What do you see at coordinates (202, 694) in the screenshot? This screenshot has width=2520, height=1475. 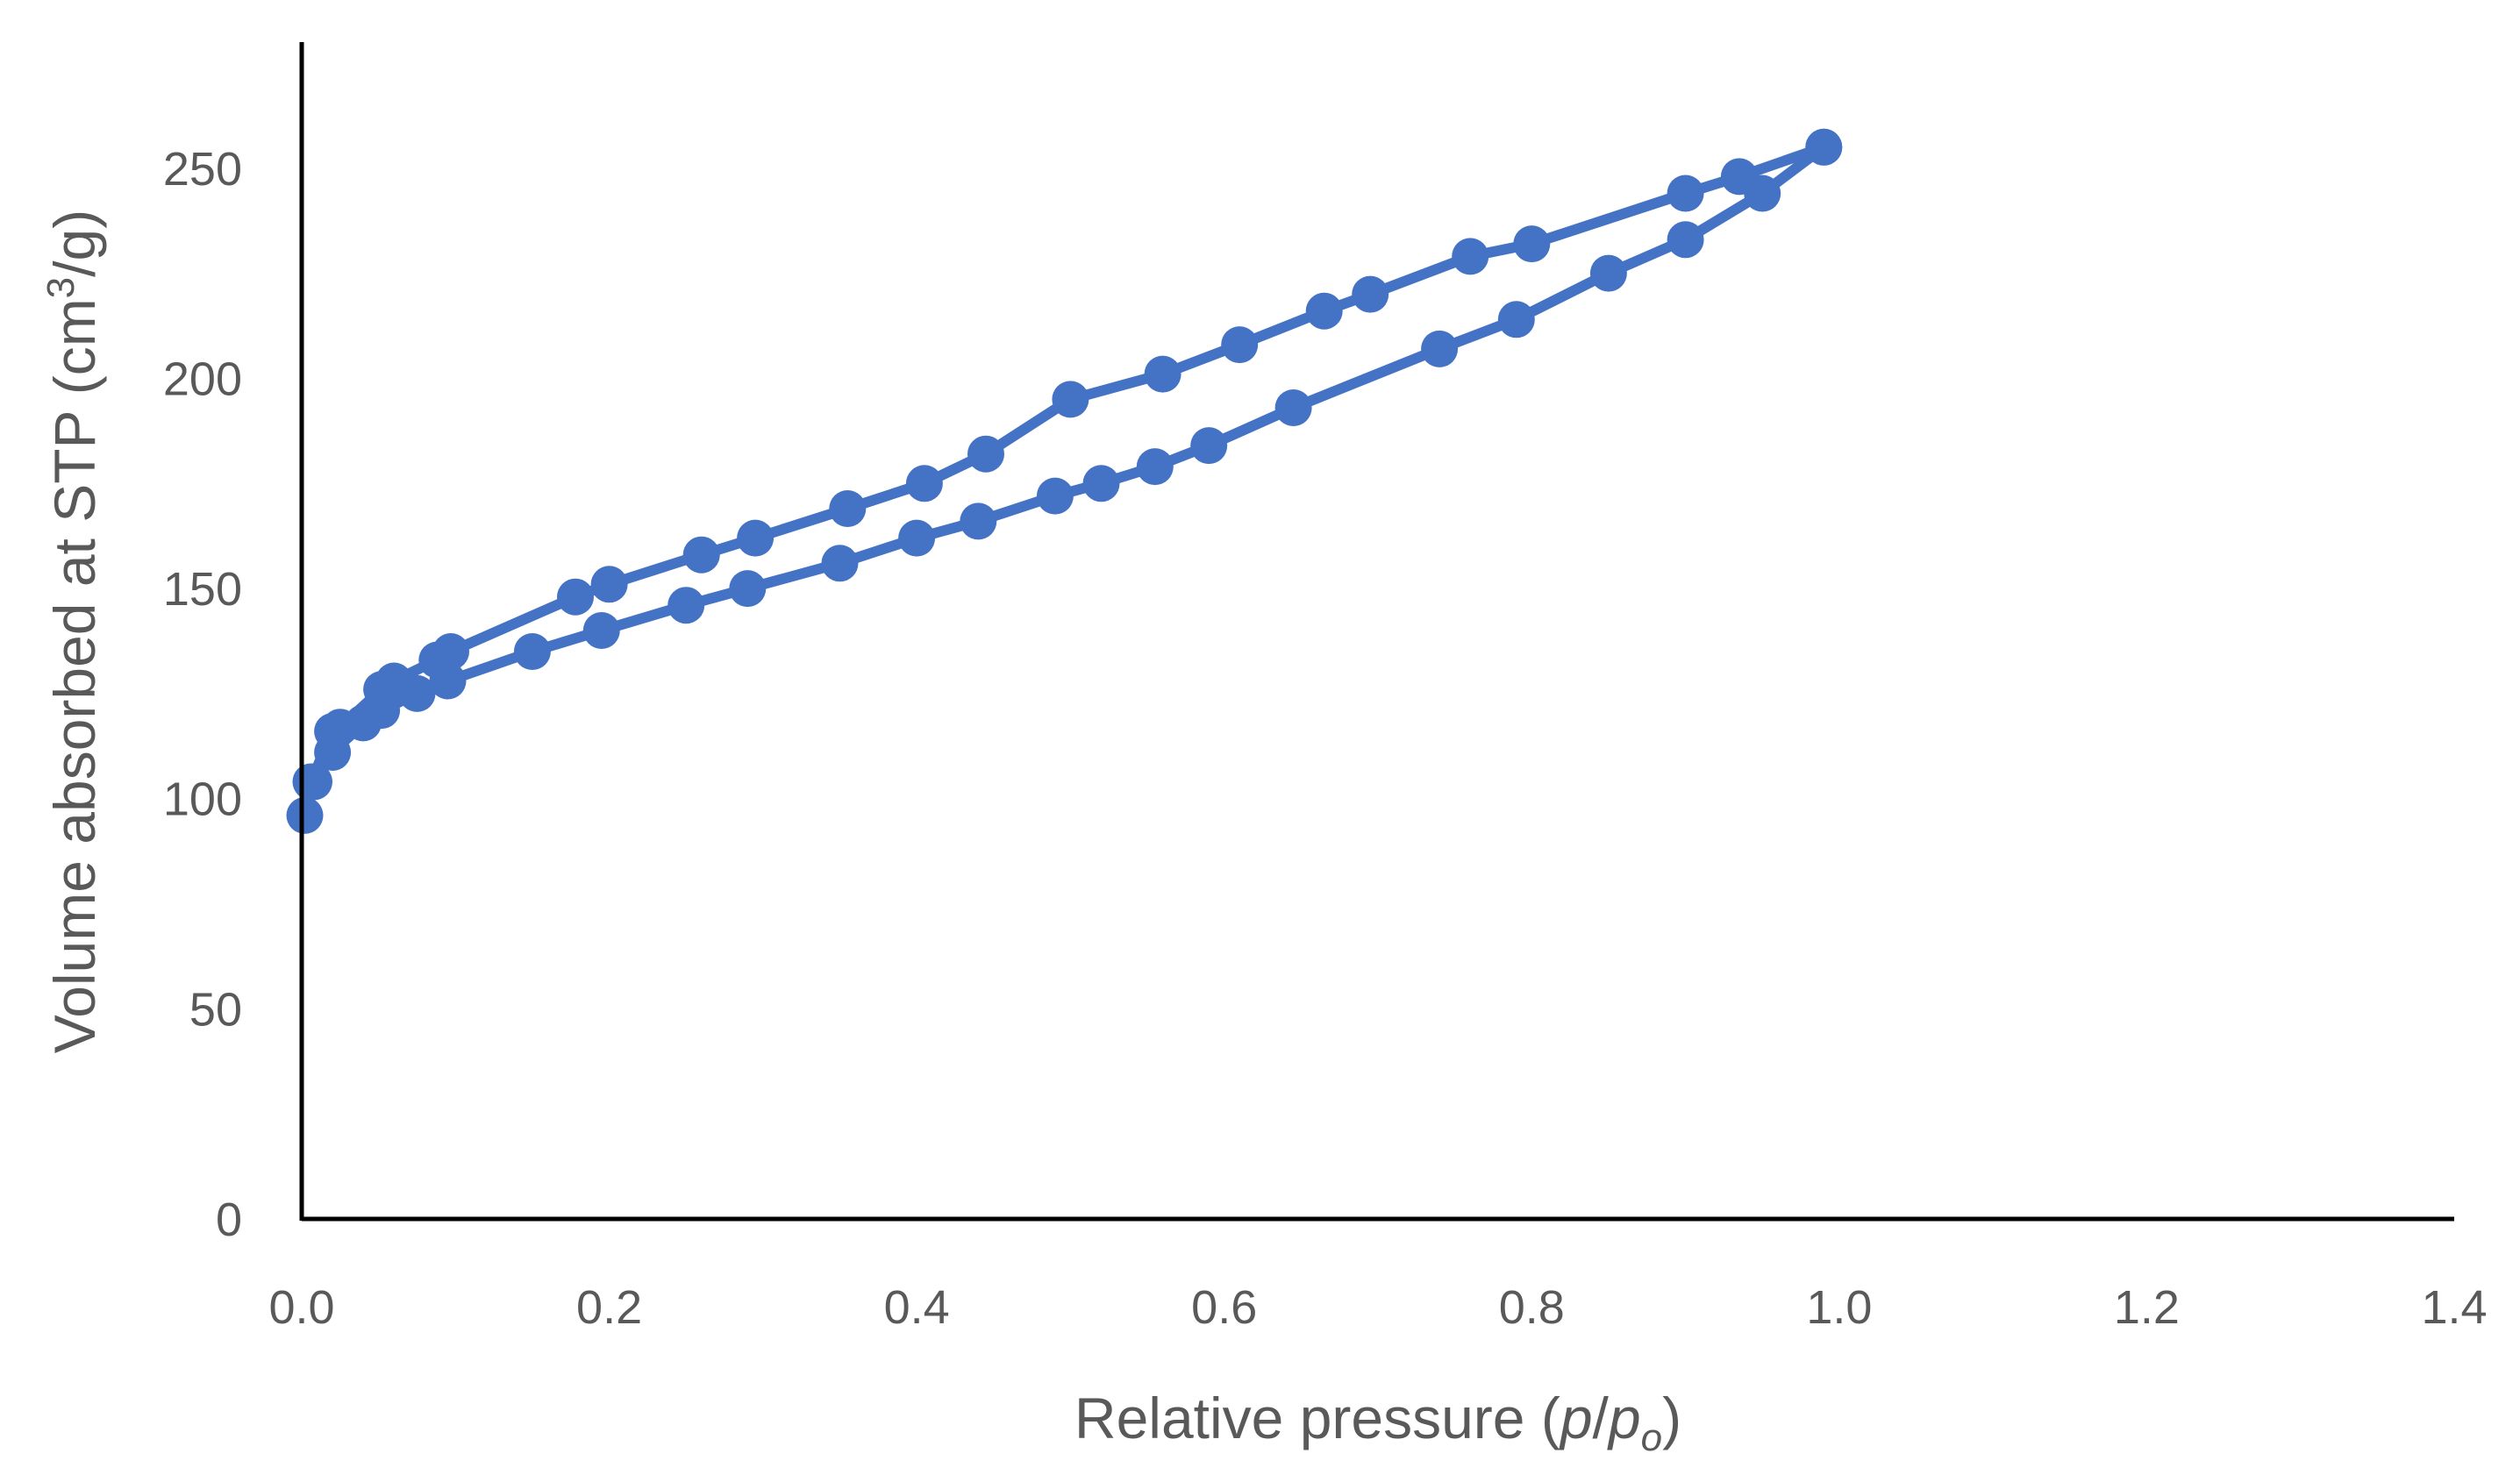 I see `y-tick-labels: 0 50 100 150 200 250` at bounding box center [202, 694].